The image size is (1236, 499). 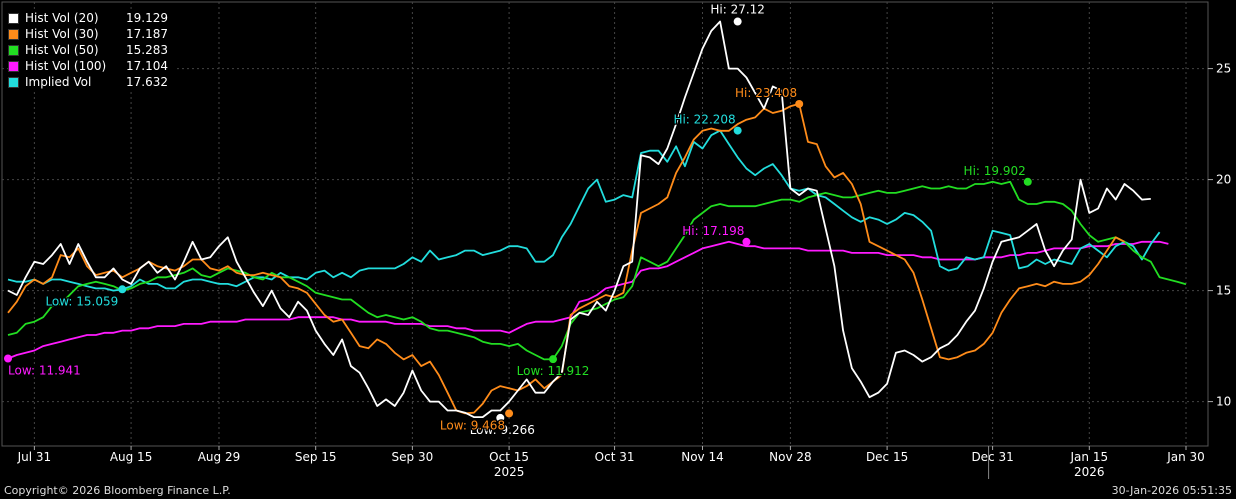 I want to click on legend-item: Hist Vol (100) 17.104, so click(x=92, y=66).